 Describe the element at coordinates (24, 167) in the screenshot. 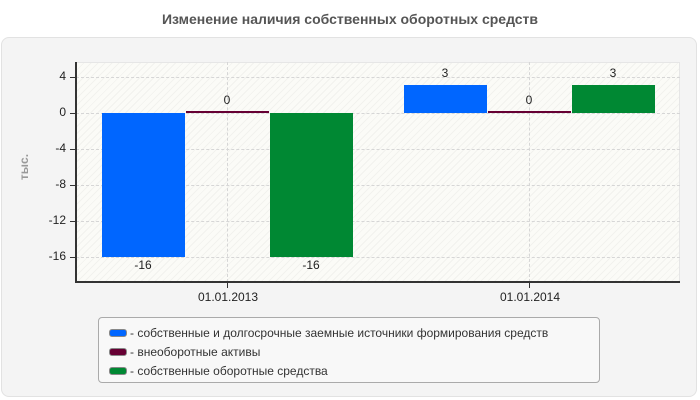

I see `y-axis-title: тыс.` at that location.